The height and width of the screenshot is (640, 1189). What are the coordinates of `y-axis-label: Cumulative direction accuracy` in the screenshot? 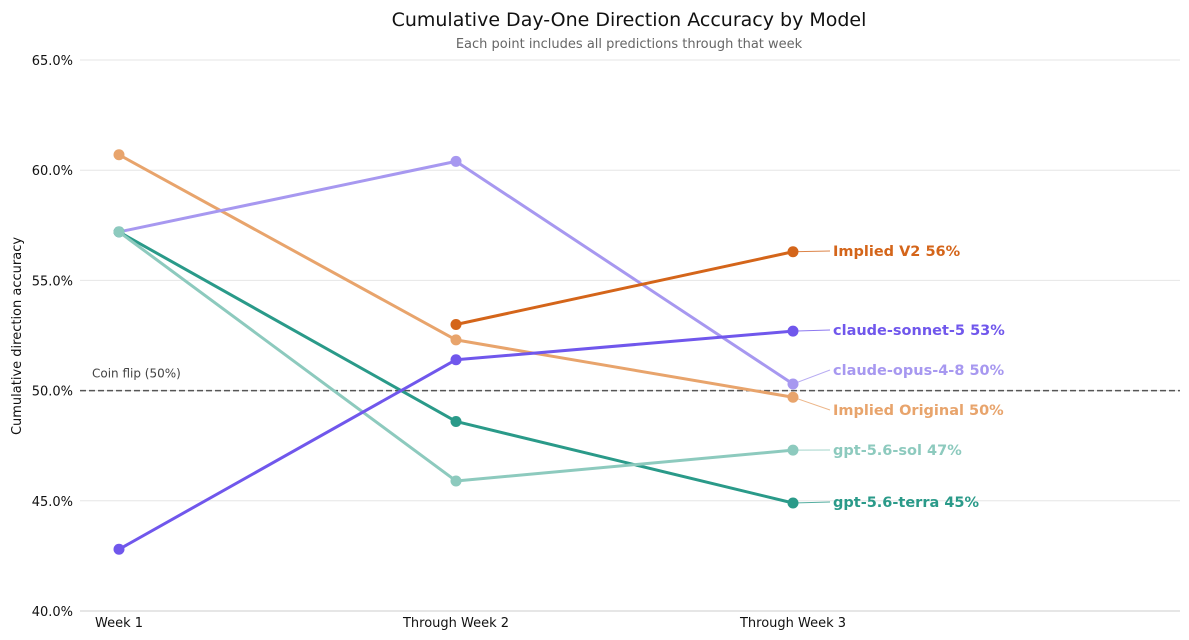 It's located at (17, 336).